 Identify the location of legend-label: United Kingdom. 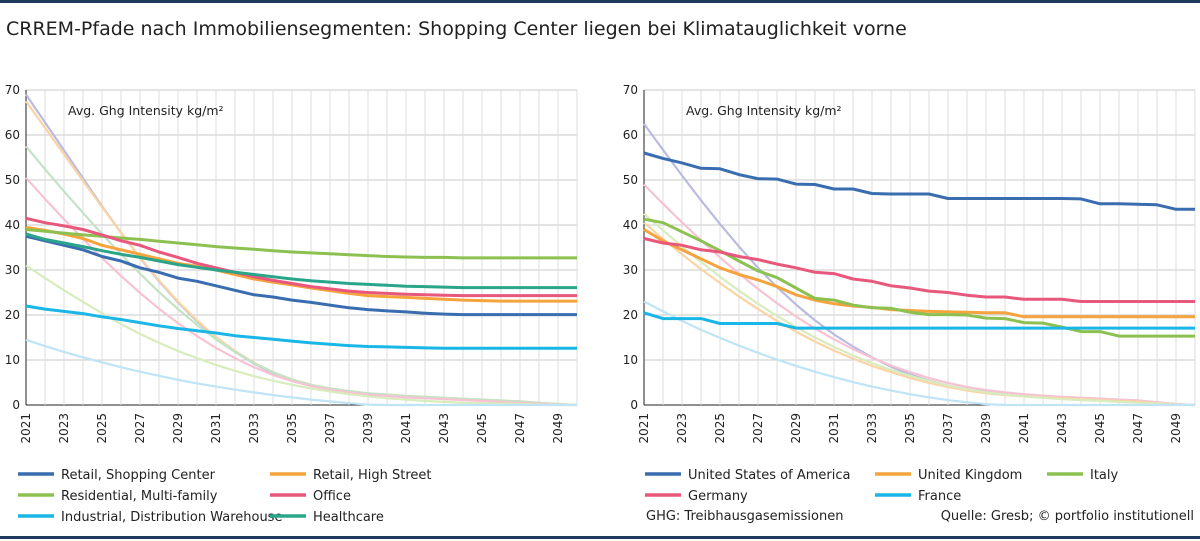
(970, 475).